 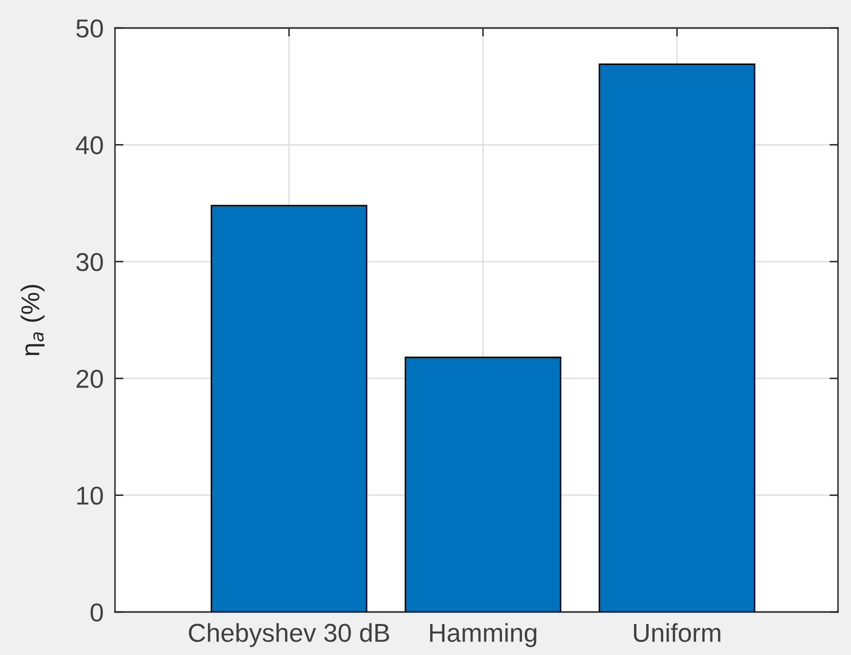 What do you see at coordinates (89, 145) in the screenshot?
I see `y-tick-label: 40` at bounding box center [89, 145].